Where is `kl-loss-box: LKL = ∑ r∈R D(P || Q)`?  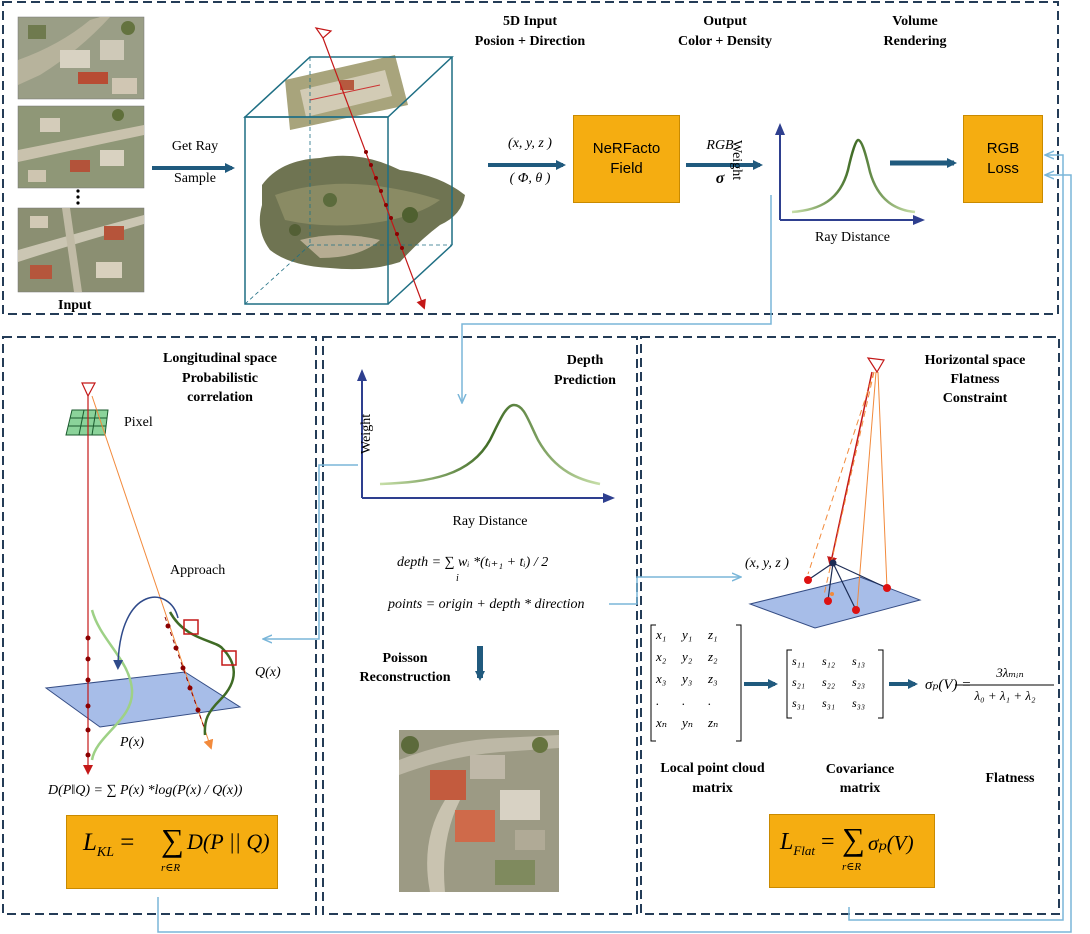 kl-loss-box: LKL = ∑ r∈R D(P || Q) is located at coordinates (172, 852).